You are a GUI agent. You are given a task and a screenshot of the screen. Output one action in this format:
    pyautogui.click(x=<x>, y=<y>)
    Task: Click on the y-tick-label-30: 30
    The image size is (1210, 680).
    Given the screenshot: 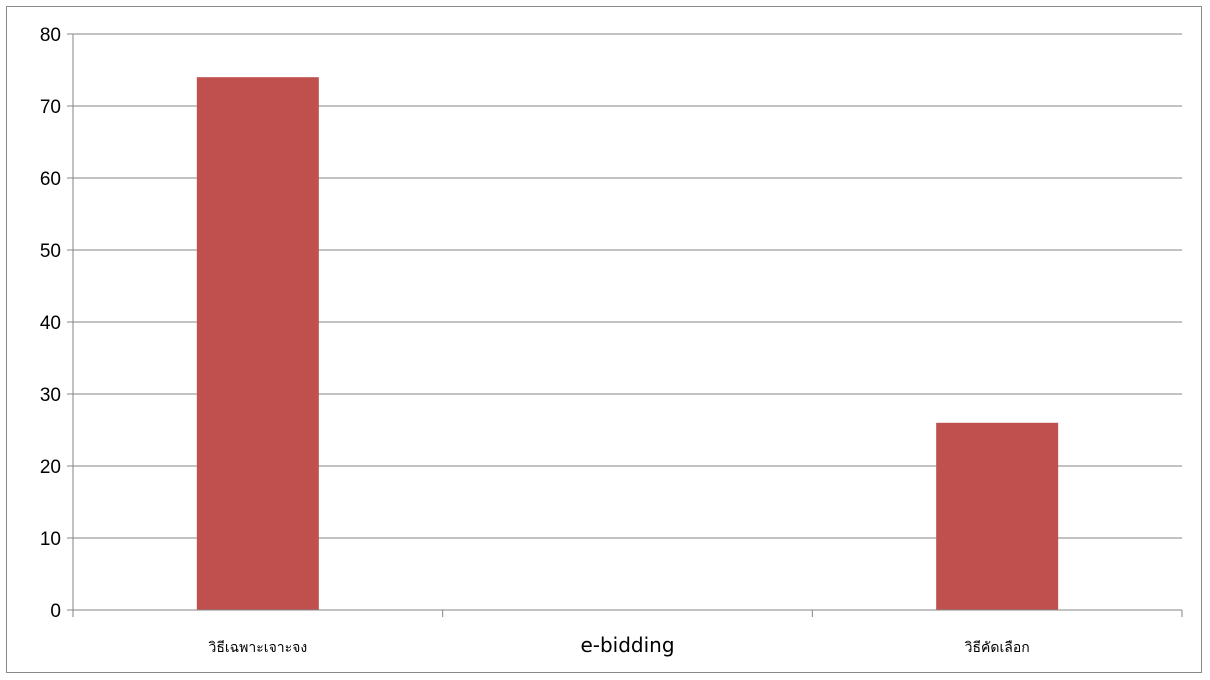 What is the action you would take?
    pyautogui.click(x=50, y=395)
    